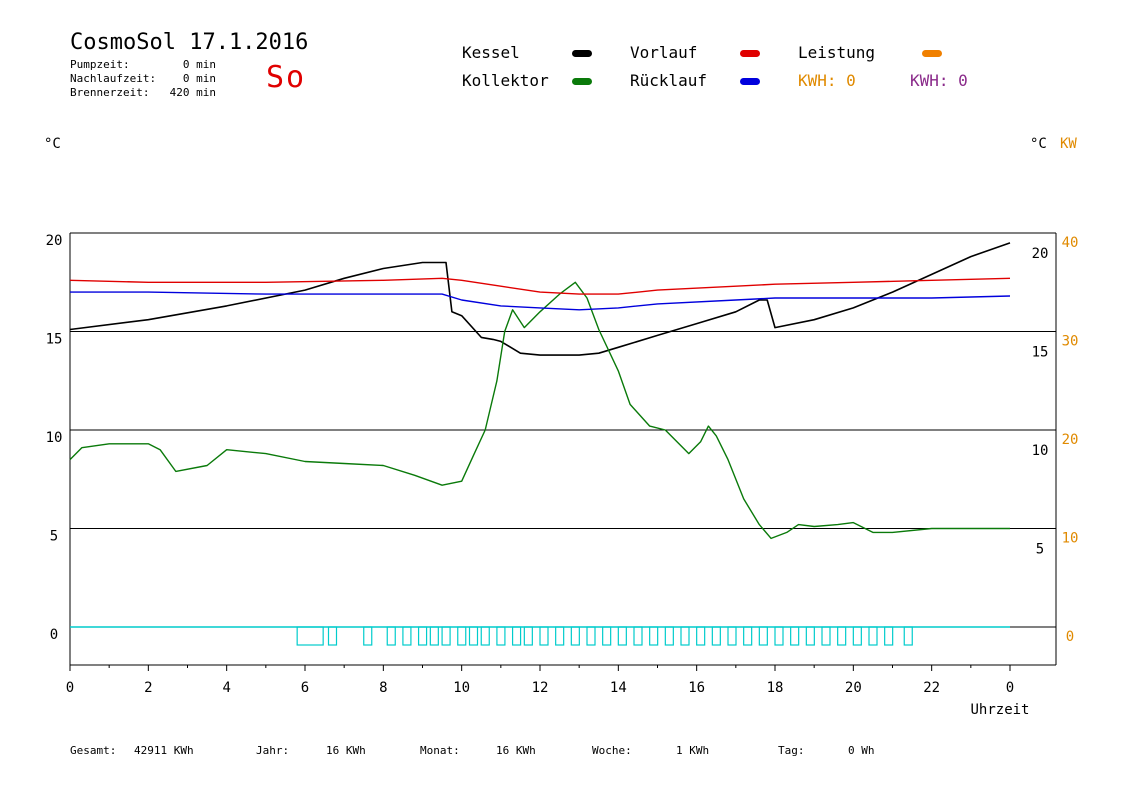  What do you see at coordinates (189, 42) in the screenshot?
I see `page-title: CosmoSol 17.1.2016` at bounding box center [189, 42].